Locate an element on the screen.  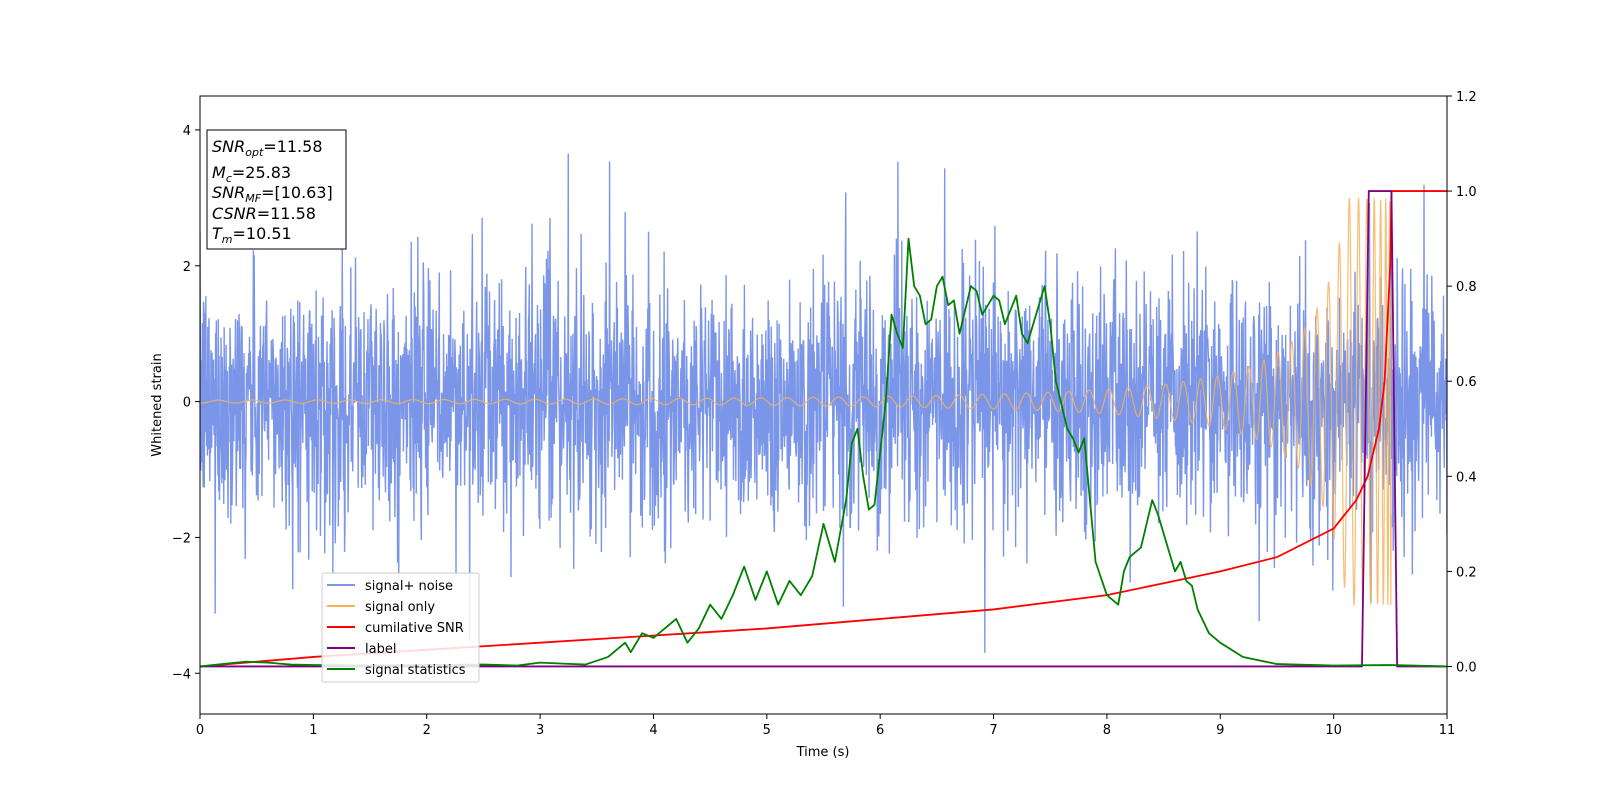
info-tm: Tm=10.51 is located at coordinates (252, 235).